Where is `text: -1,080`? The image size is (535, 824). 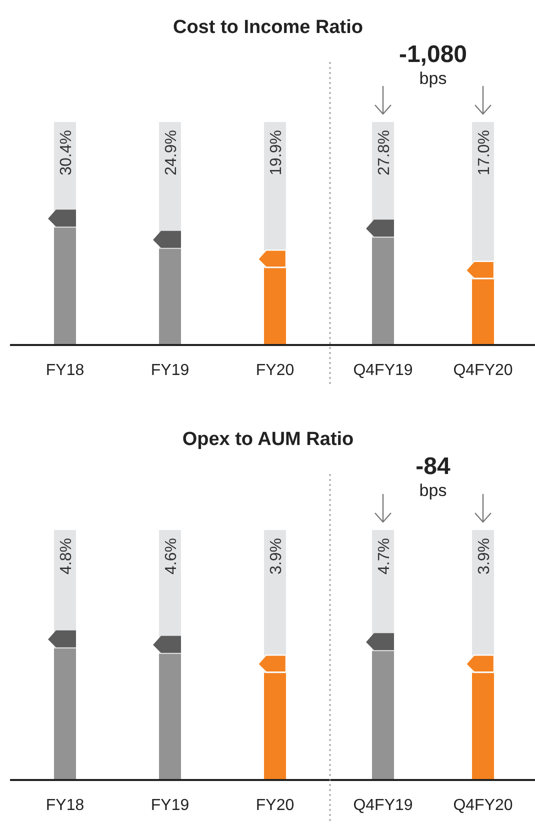 text: -1,080 is located at coordinates (433, 54).